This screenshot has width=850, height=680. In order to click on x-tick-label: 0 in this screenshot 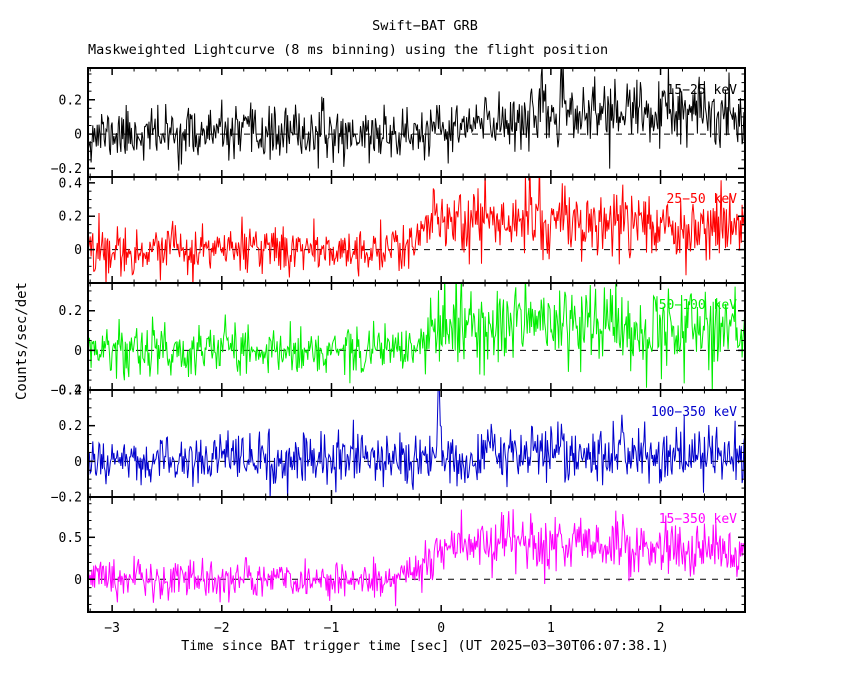, I will do `click(441, 628)`.